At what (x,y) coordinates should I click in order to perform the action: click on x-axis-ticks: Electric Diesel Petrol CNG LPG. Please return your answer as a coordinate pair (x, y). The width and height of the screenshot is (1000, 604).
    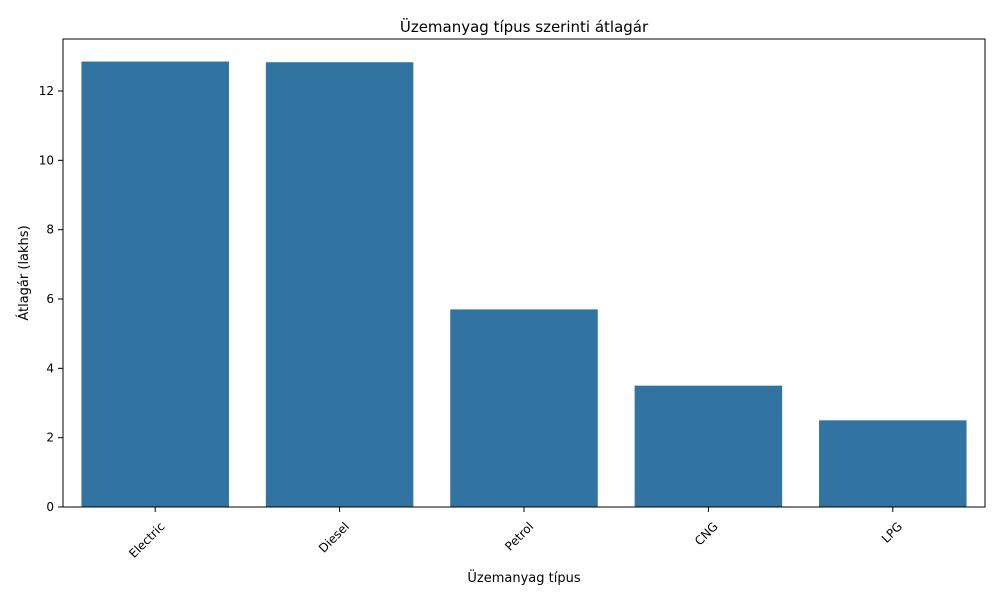
    Looking at the image, I should click on (515, 534).